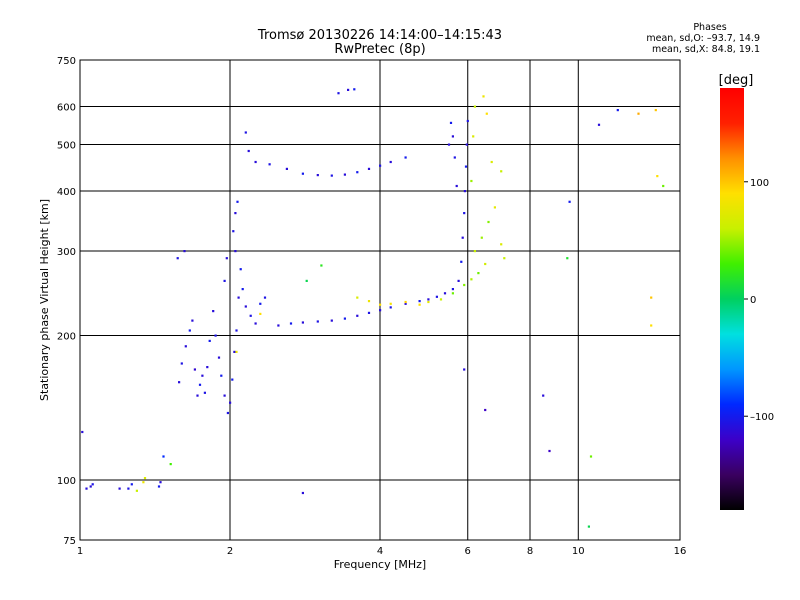  I want to click on x-tick-label: 10, so click(578, 551).